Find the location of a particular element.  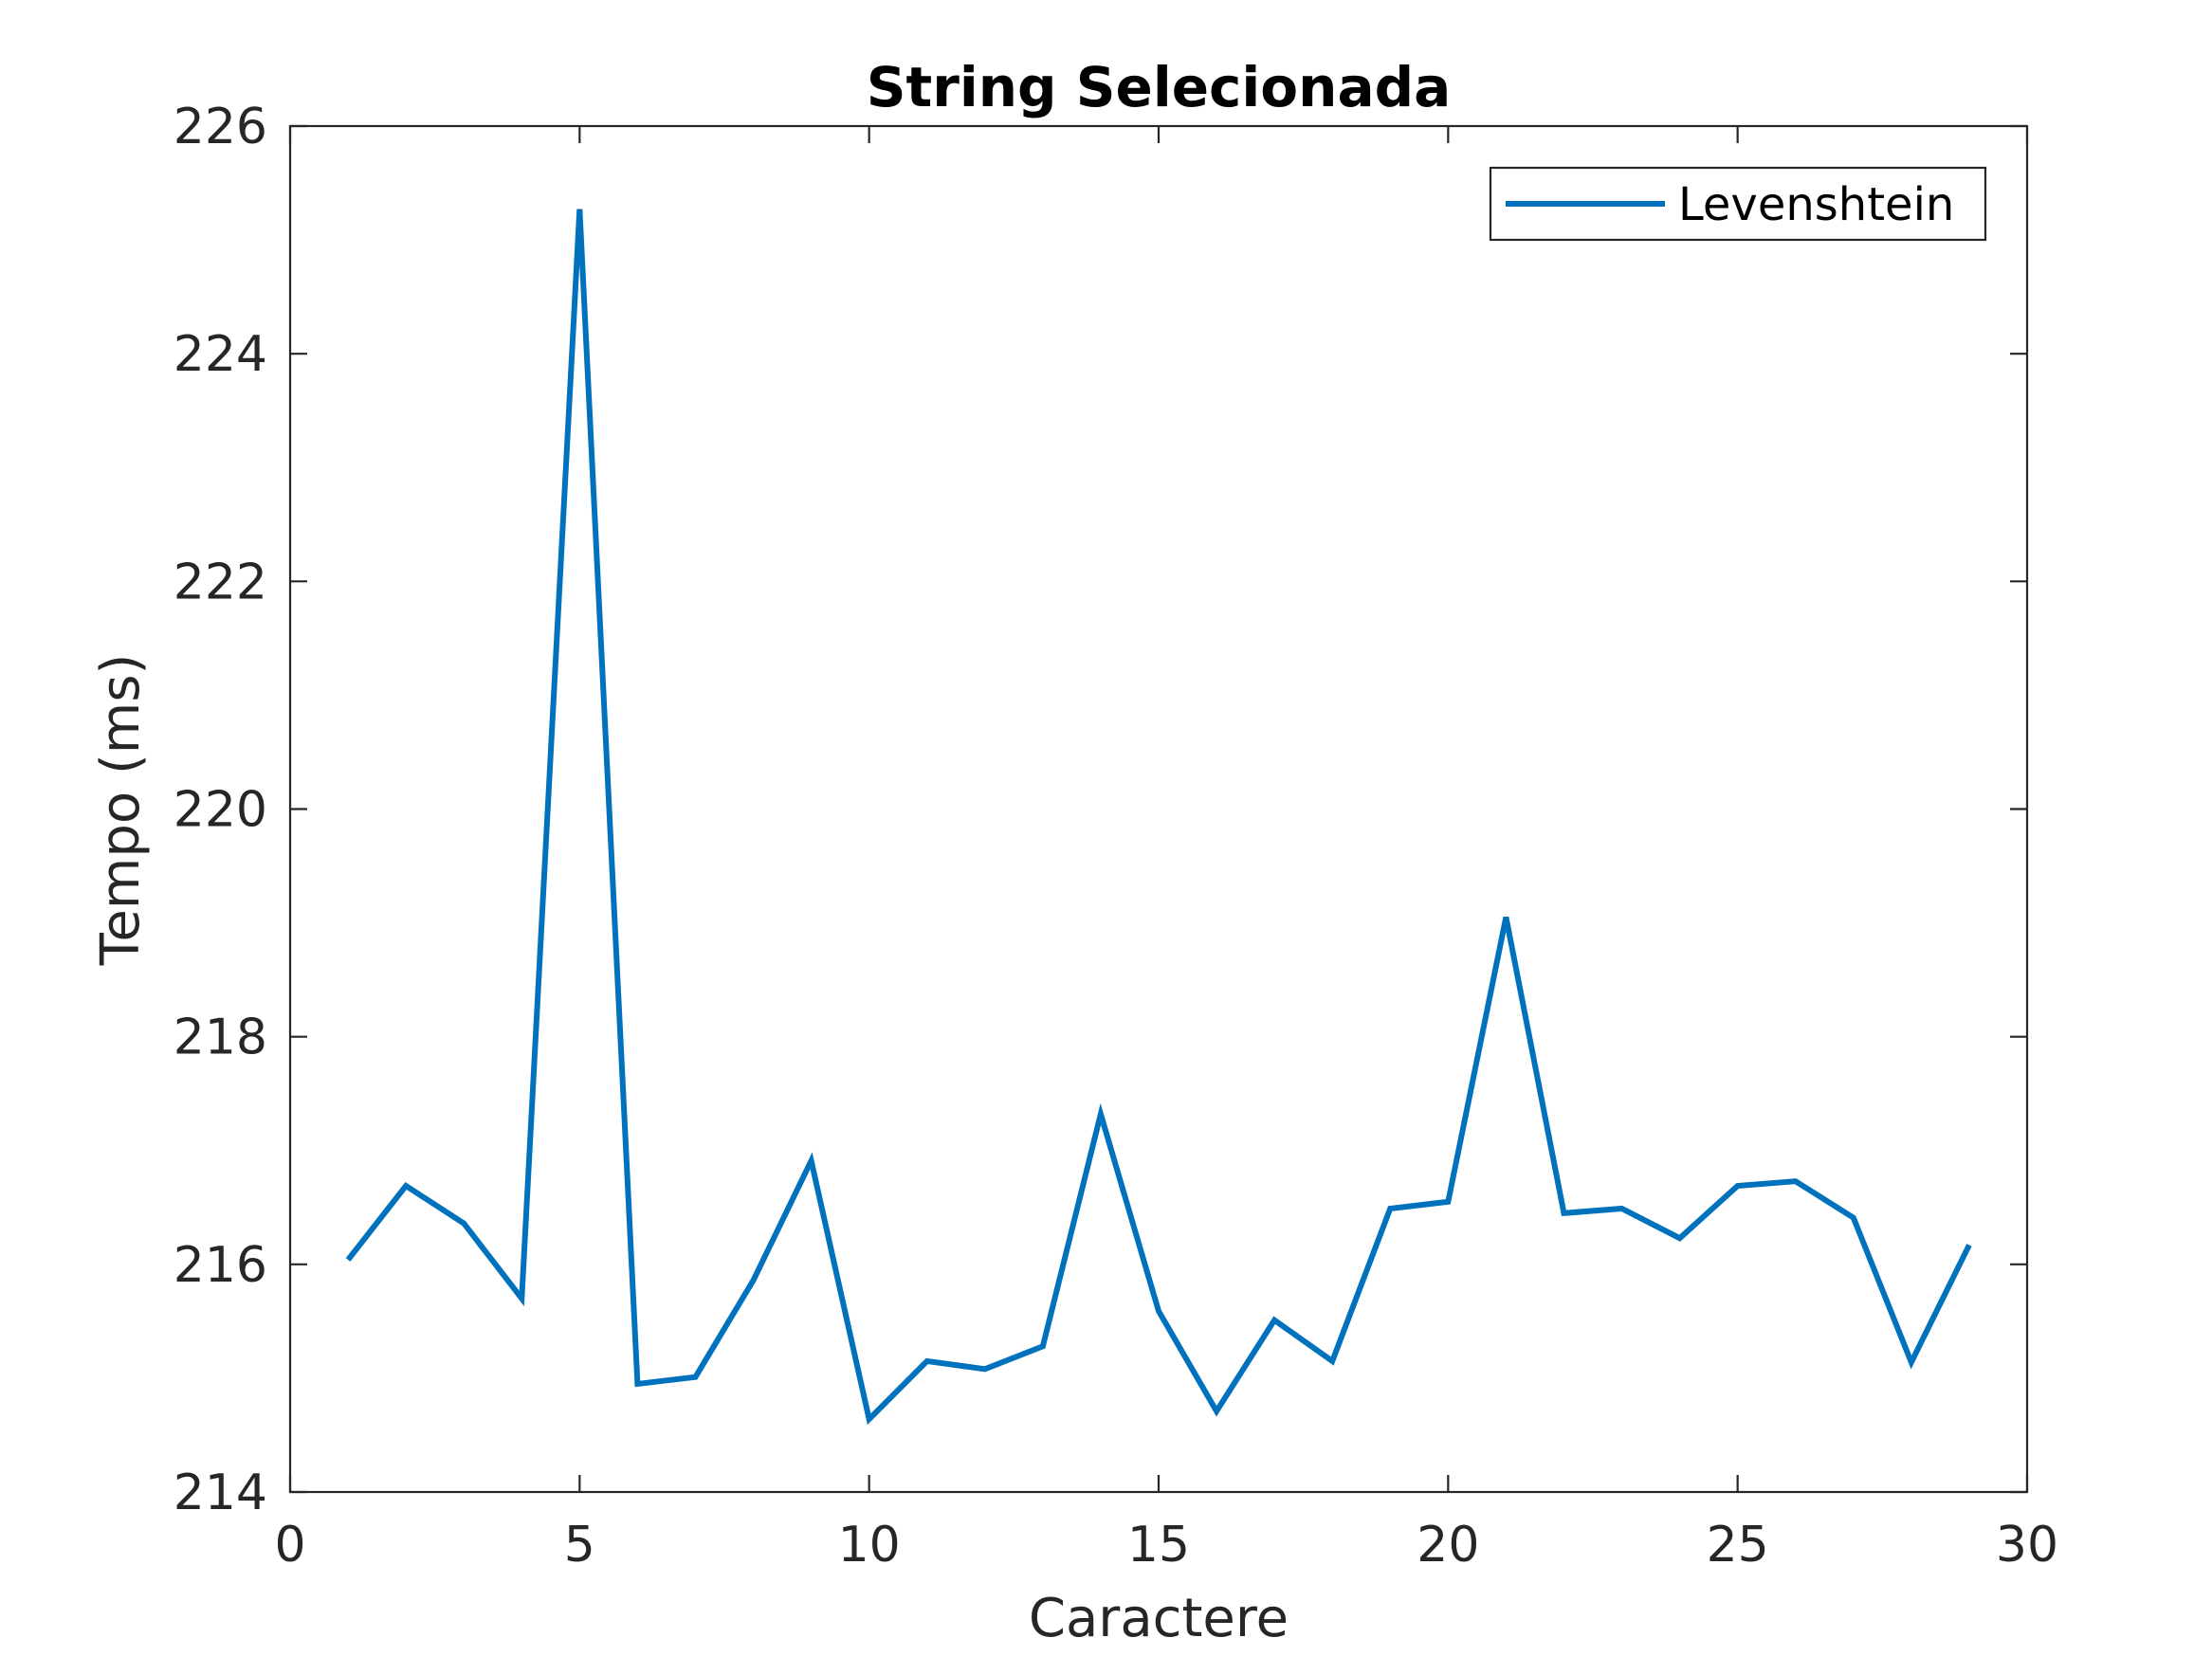

y-tick-label: 222 is located at coordinates (220, 582).